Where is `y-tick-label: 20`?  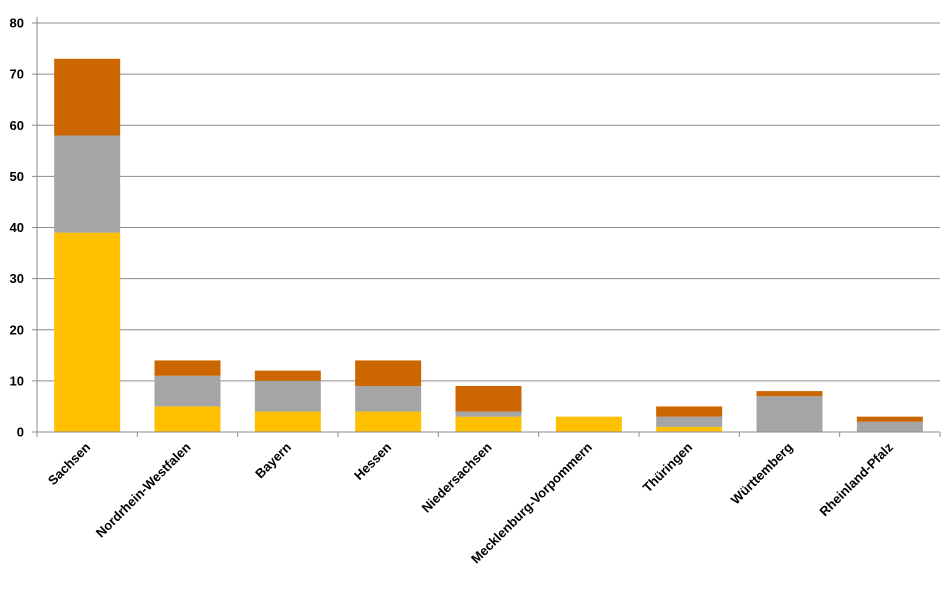 y-tick-label: 20 is located at coordinates (17, 329).